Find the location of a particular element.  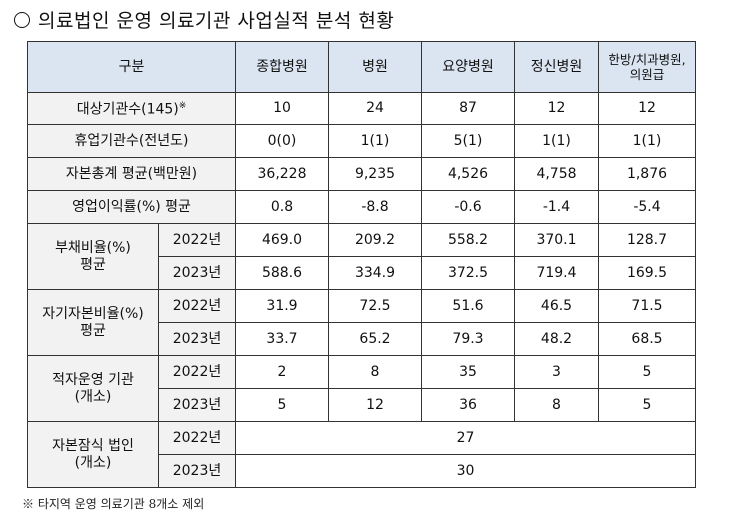

header-col-psychiatric-hospital: 정신병원 is located at coordinates (556, 67).